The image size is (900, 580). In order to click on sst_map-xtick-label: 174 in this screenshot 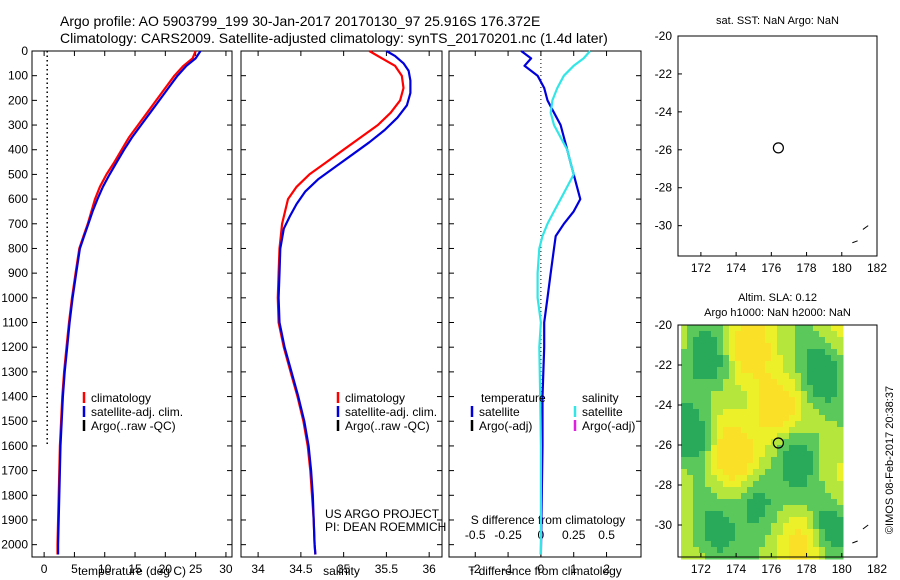, I will do `click(736, 268)`.